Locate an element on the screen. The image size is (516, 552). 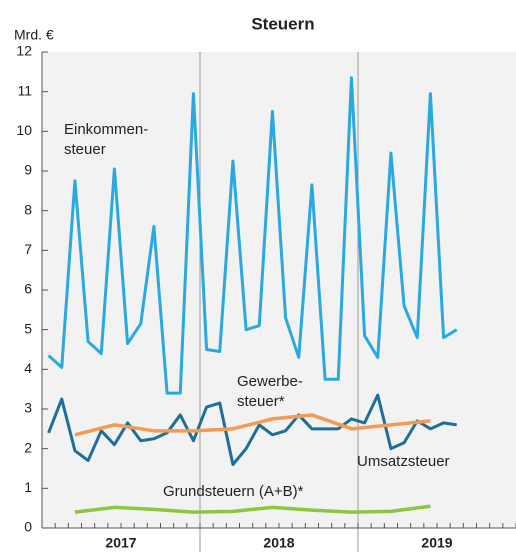
x-tick-label: 2017 is located at coordinates (120, 543).